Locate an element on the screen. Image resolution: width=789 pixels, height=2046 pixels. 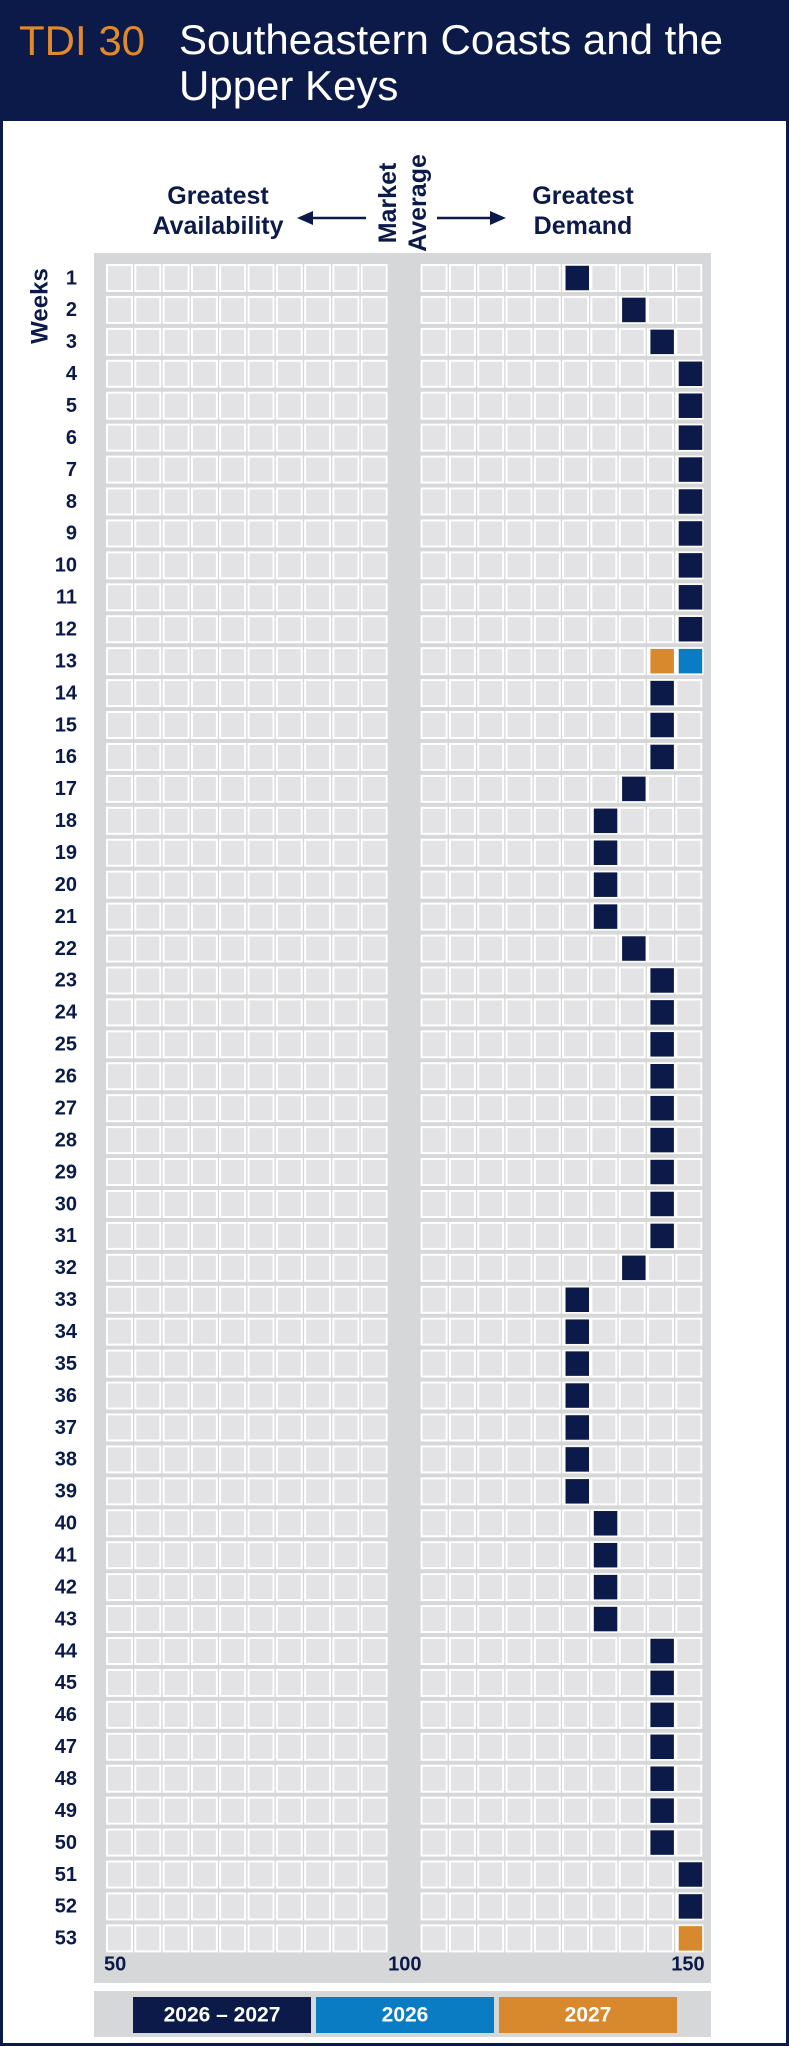
legend-label: 2026 is located at coordinates (405, 2015).